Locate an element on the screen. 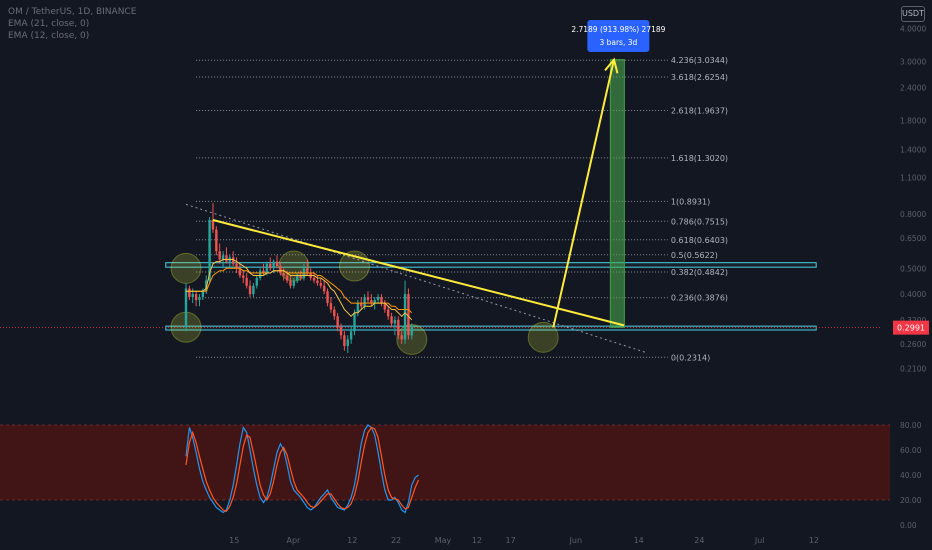  measure-box is located at coordinates (618, 36).